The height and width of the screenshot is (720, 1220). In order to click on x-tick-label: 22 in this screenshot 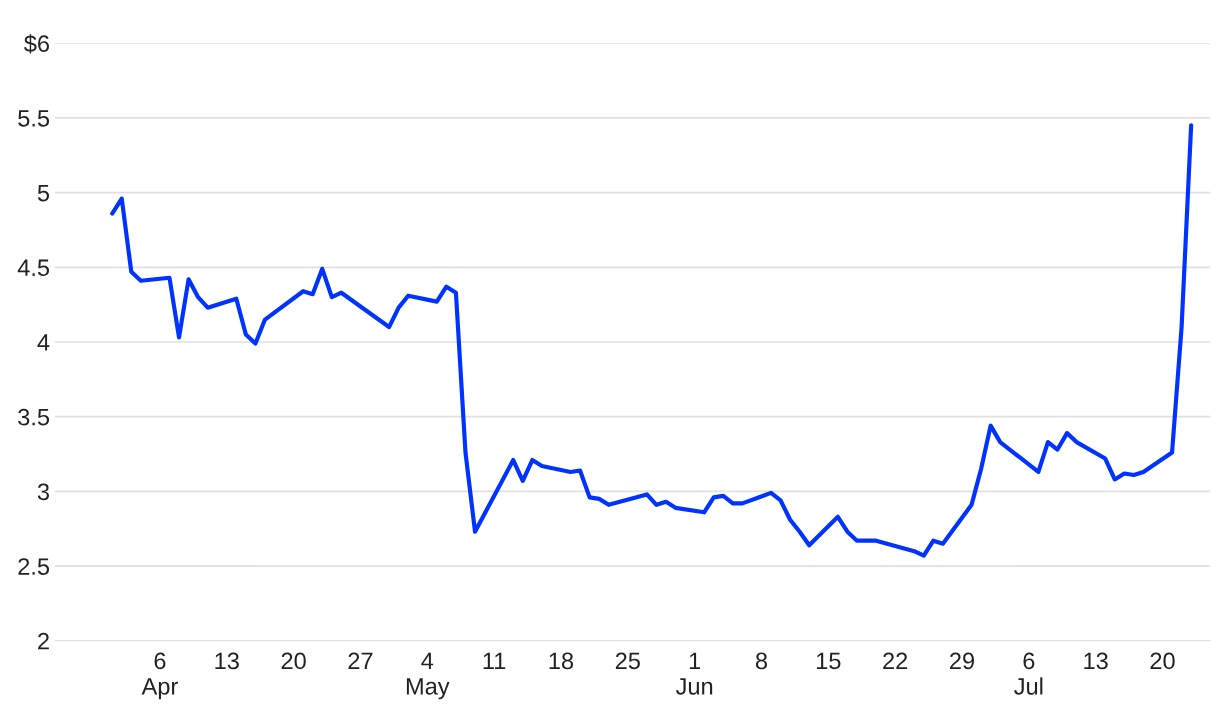, I will do `click(895, 661)`.